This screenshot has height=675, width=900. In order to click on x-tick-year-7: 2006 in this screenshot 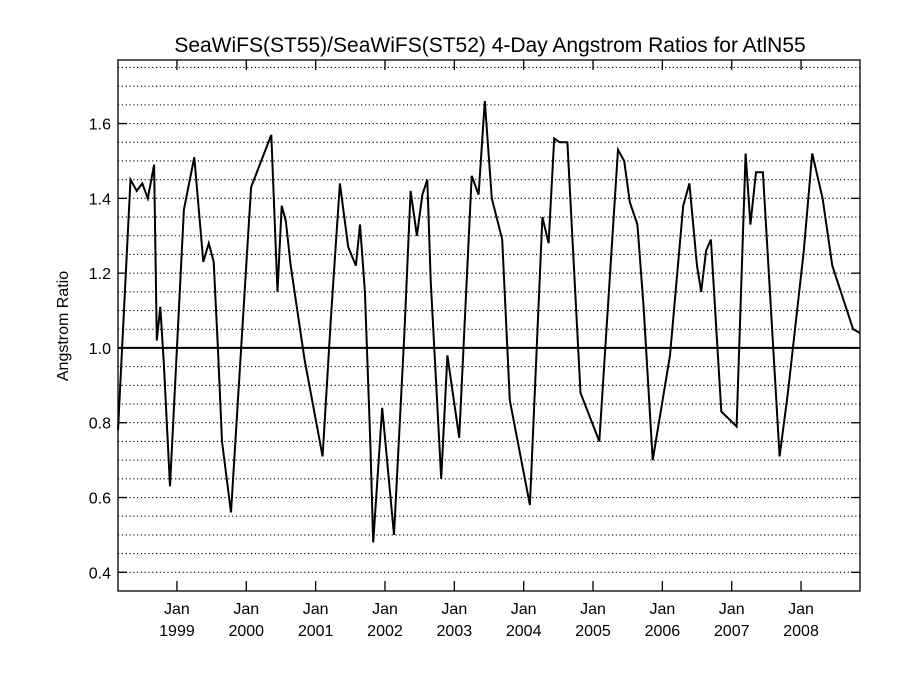, I will do `click(663, 631)`.